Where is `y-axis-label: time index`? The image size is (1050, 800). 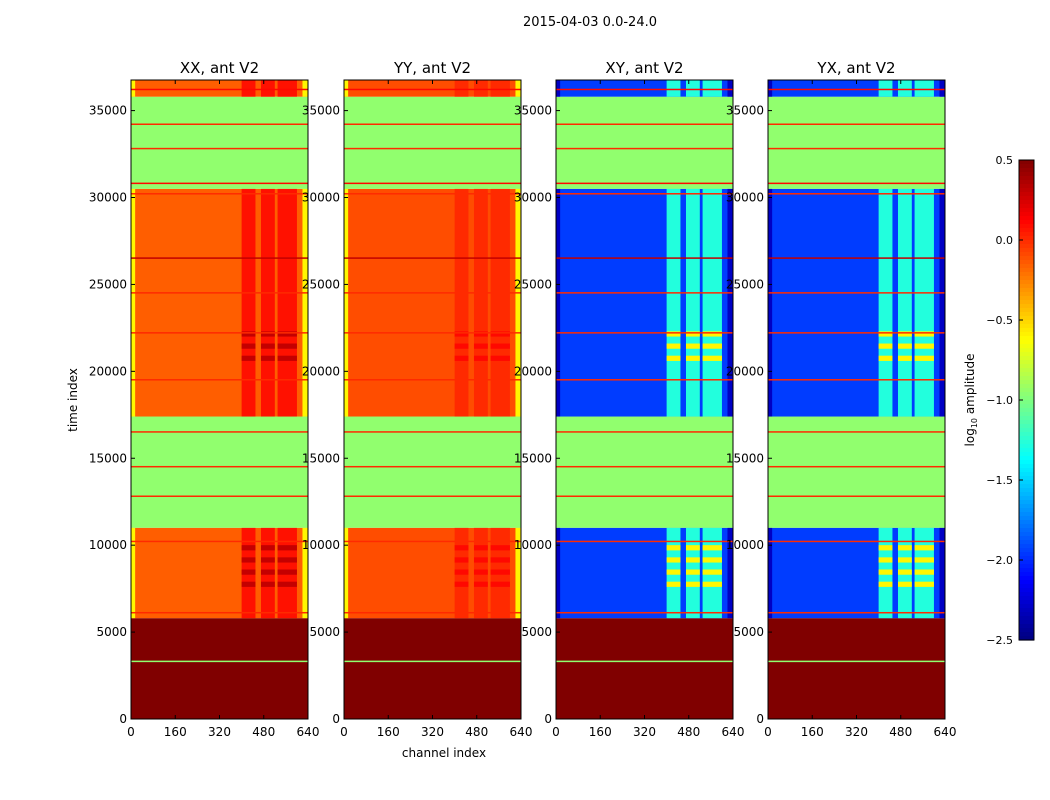 y-axis-label: time index is located at coordinates (73, 400).